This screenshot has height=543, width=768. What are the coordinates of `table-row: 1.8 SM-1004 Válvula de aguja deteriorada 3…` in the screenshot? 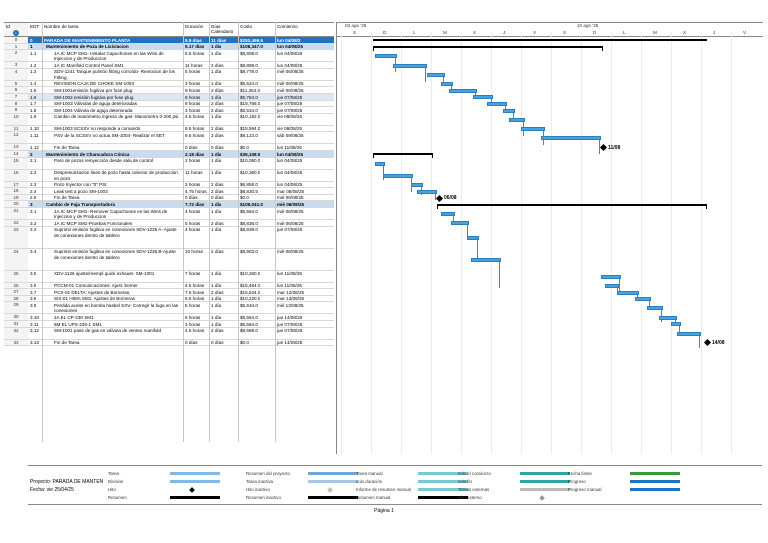 It's located at (181, 110).